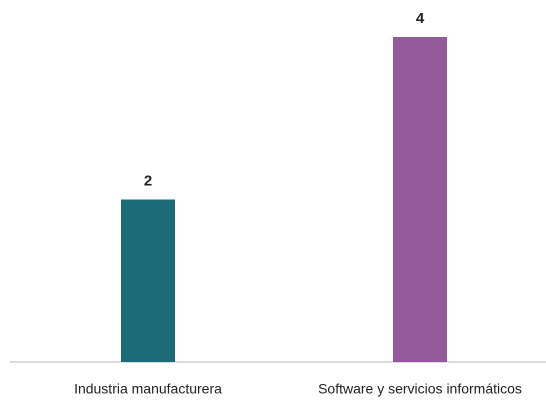 This screenshot has height=403, width=546. What do you see at coordinates (420, 389) in the screenshot?
I see `x-tick-label: Software y servicios informáticos` at bounding box center [420, 389].